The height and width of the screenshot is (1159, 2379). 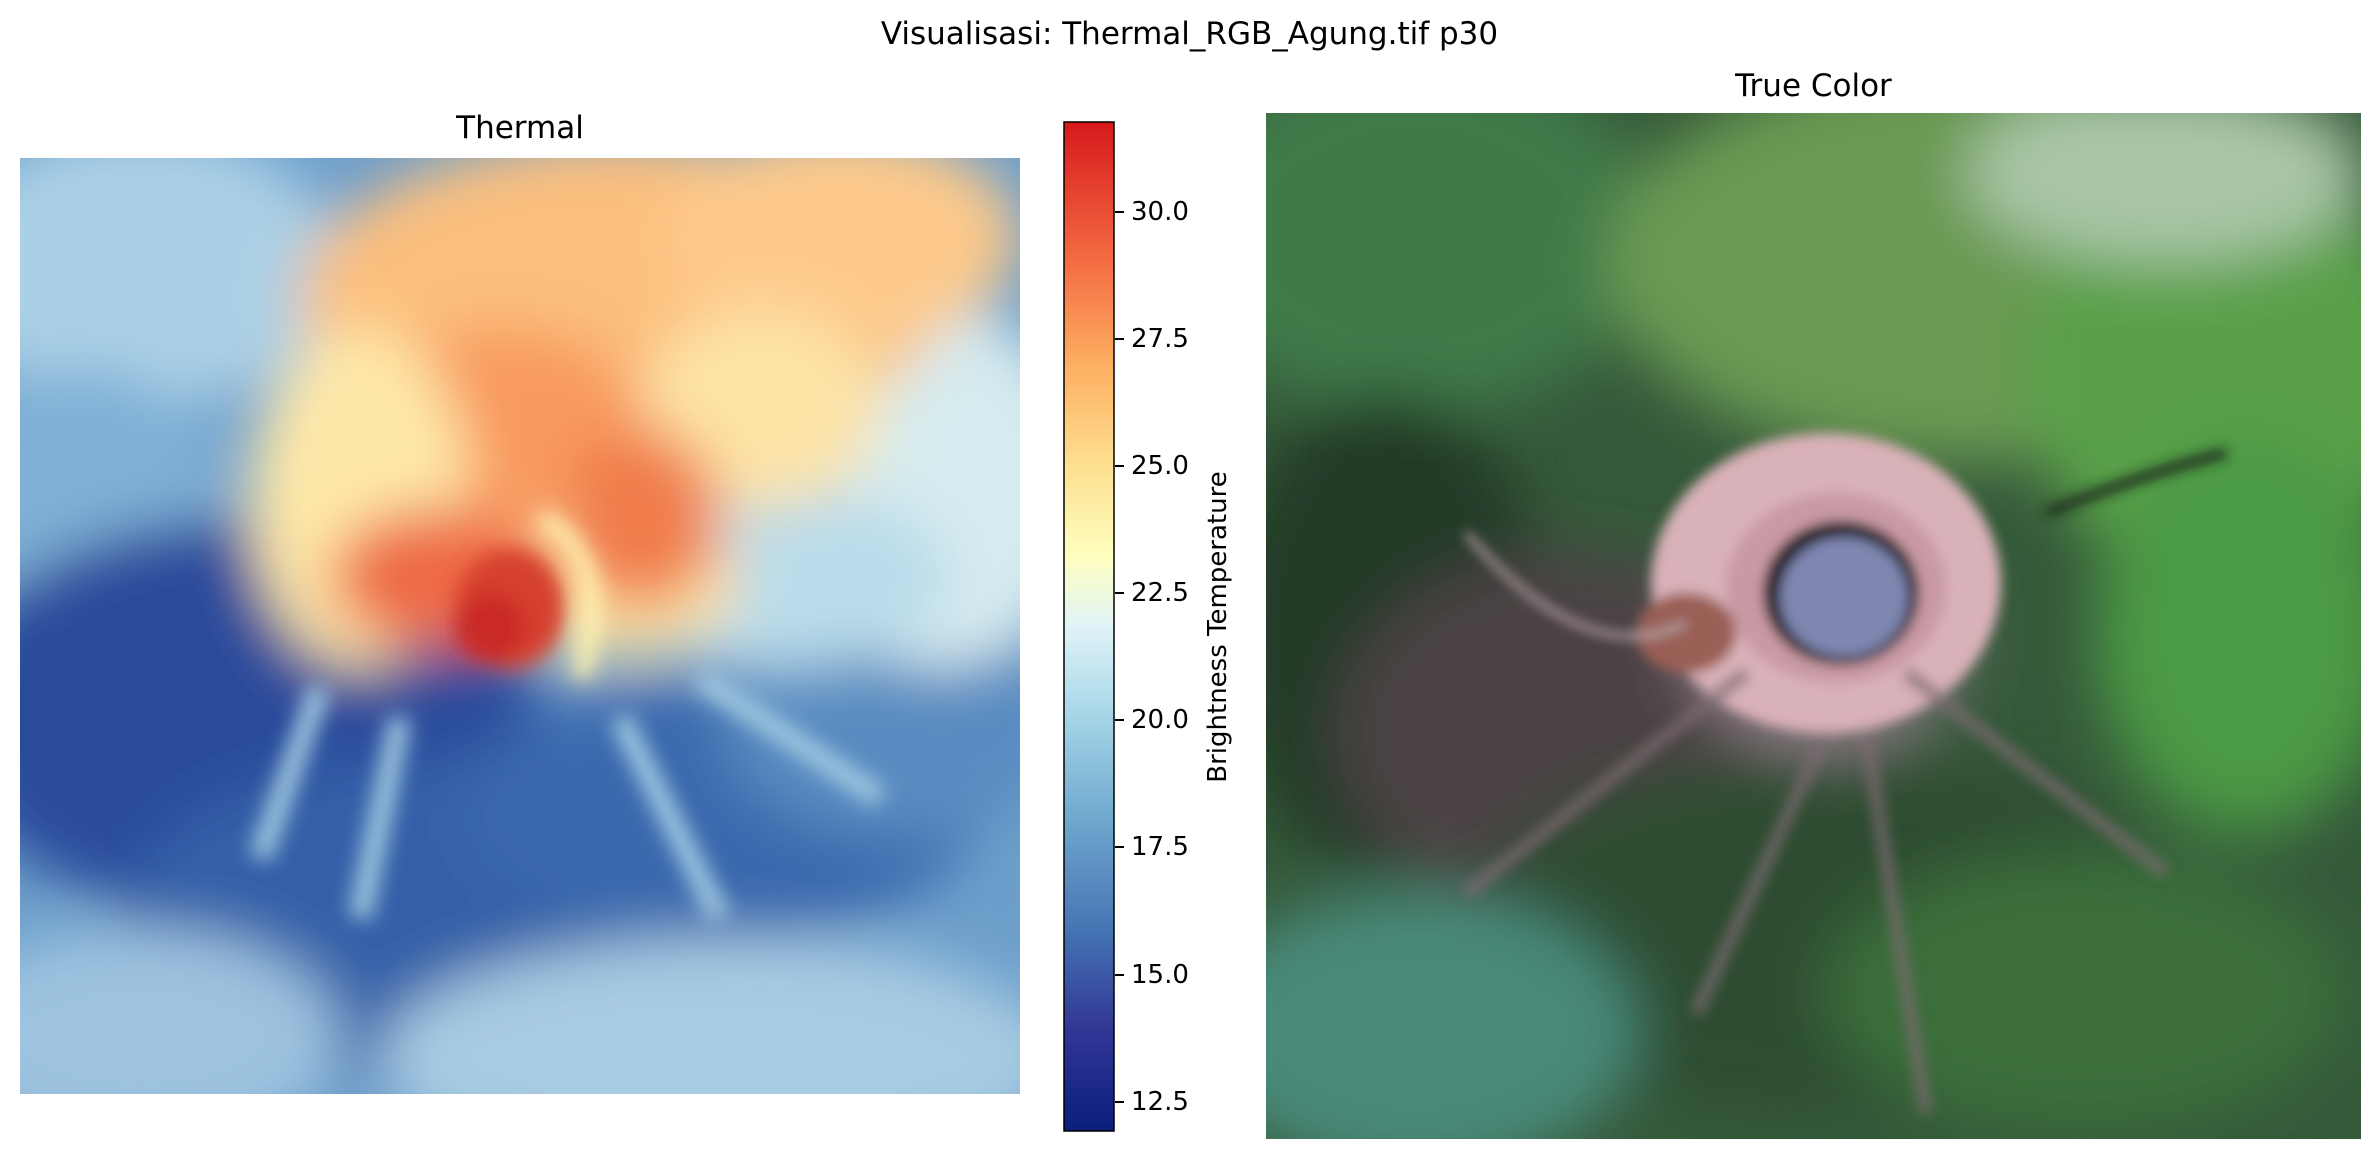 I want to click on colorbar, so click(x=1089, y=626).